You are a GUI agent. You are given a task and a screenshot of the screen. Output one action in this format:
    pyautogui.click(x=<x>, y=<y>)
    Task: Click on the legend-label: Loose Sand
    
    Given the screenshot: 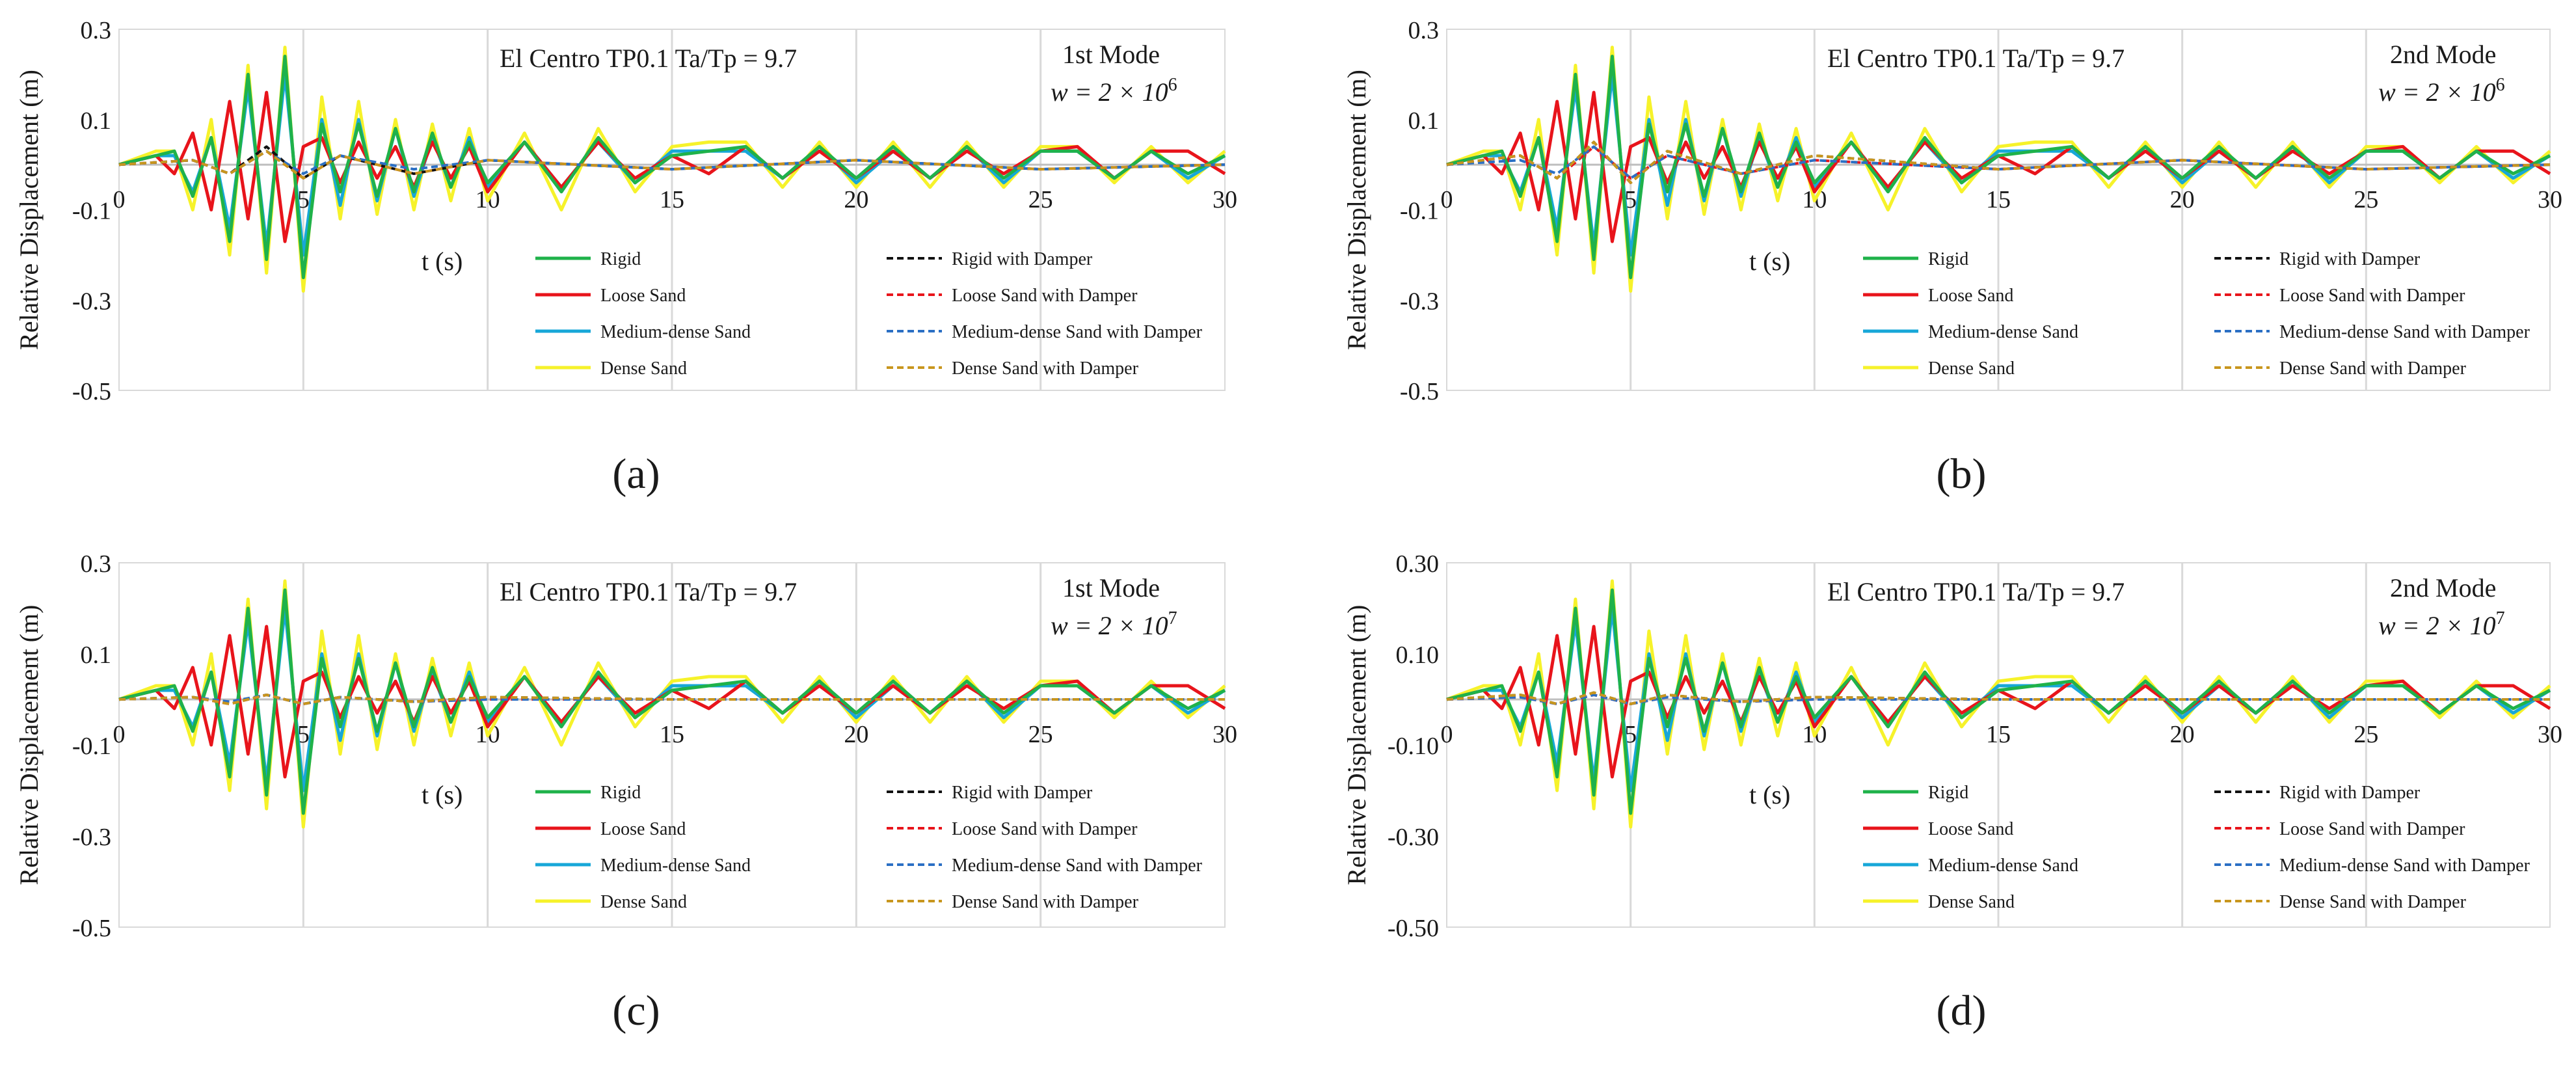 What is the action you would take?
    pyautogui.click(x=643, y=296)
    